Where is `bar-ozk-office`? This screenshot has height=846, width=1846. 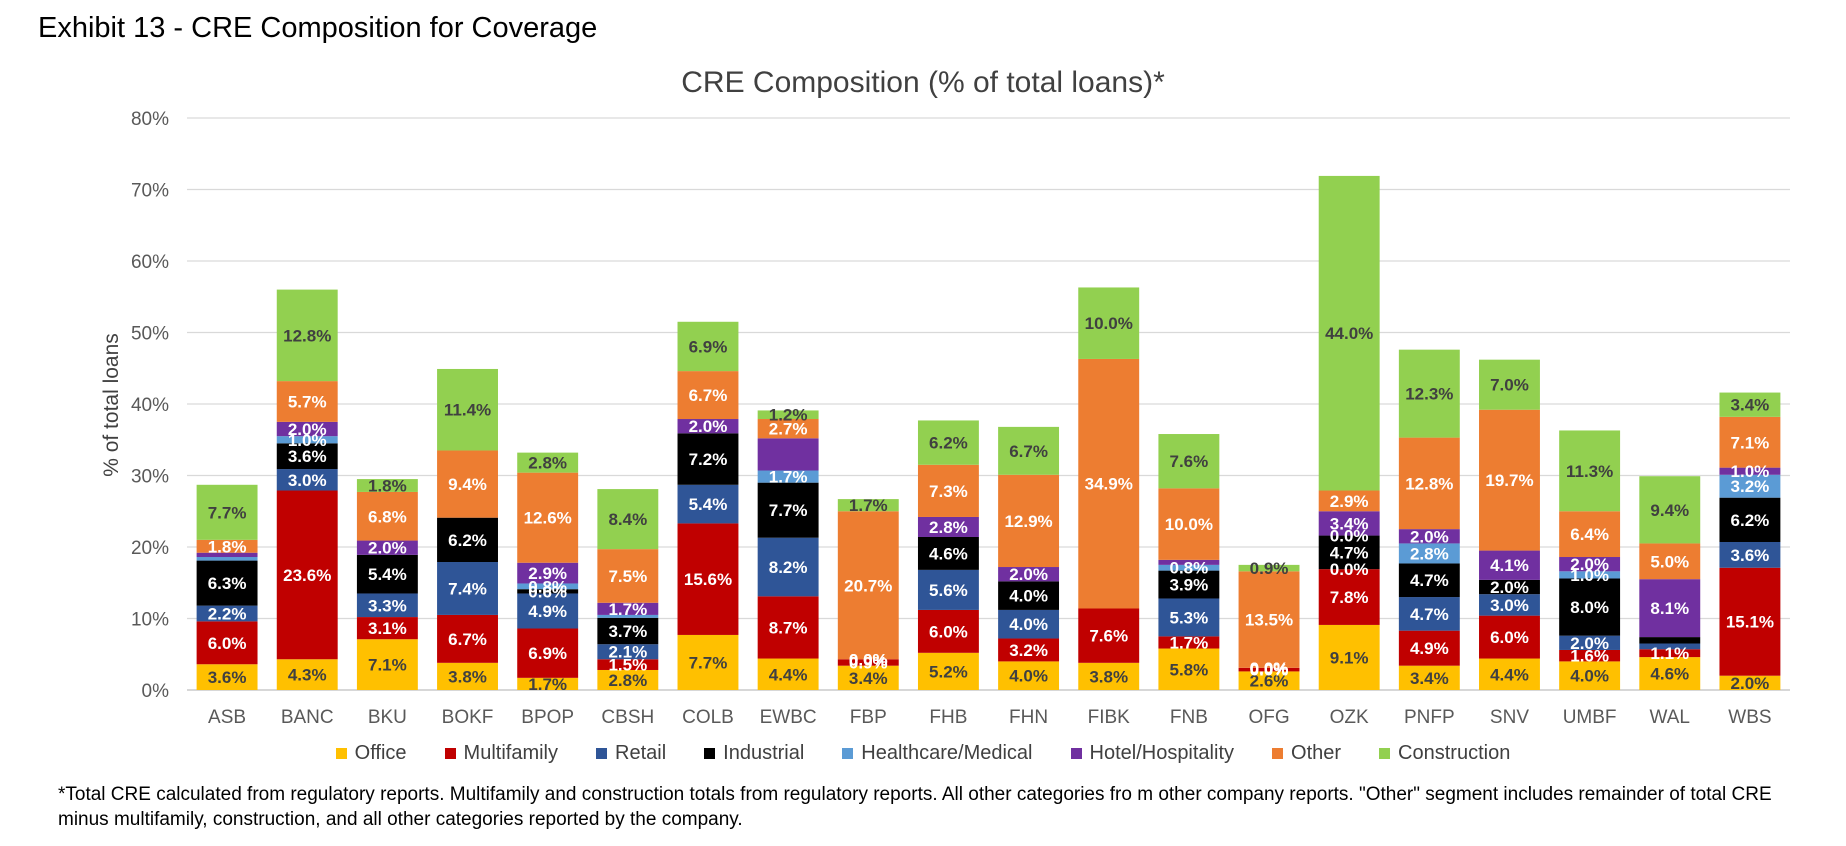 bar-ozk-office is located at coordinates (1349, 657).